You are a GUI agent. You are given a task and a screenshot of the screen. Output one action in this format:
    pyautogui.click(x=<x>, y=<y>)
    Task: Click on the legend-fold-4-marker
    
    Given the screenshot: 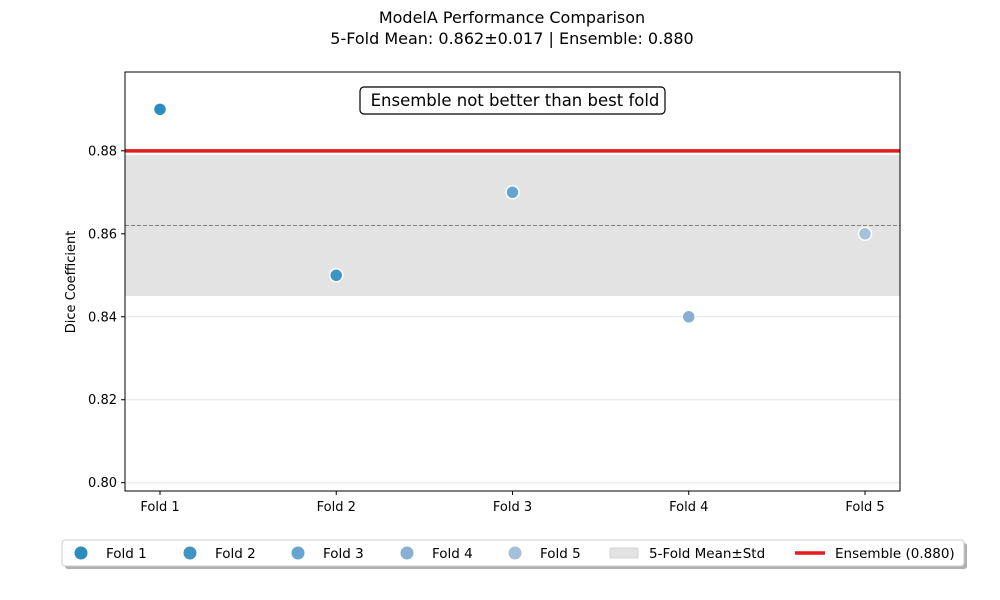 What is the action you would take?
    pyautogui.click(x=407, y=553)
    